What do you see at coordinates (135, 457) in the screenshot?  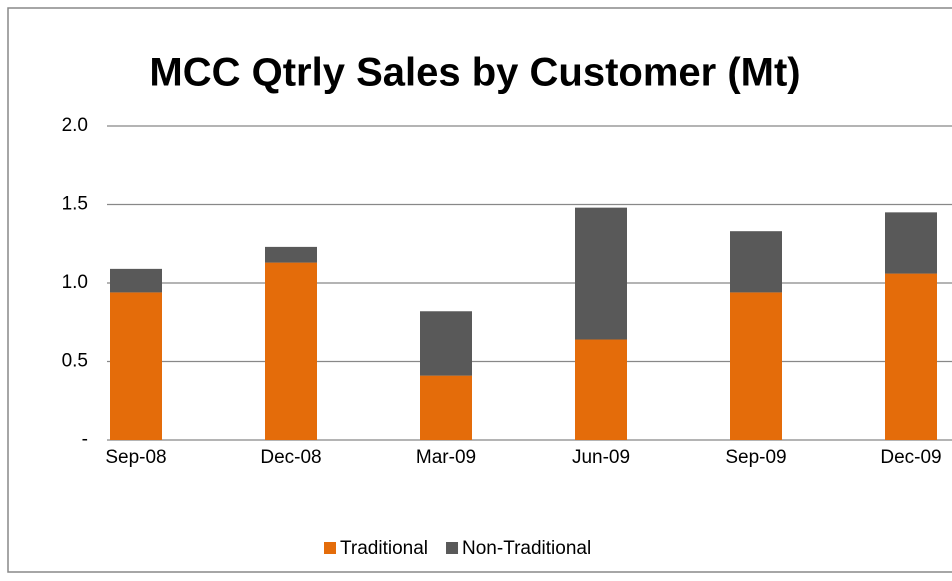 I see `x-tick-label: Sep-08` at bounding box center [135, 457].